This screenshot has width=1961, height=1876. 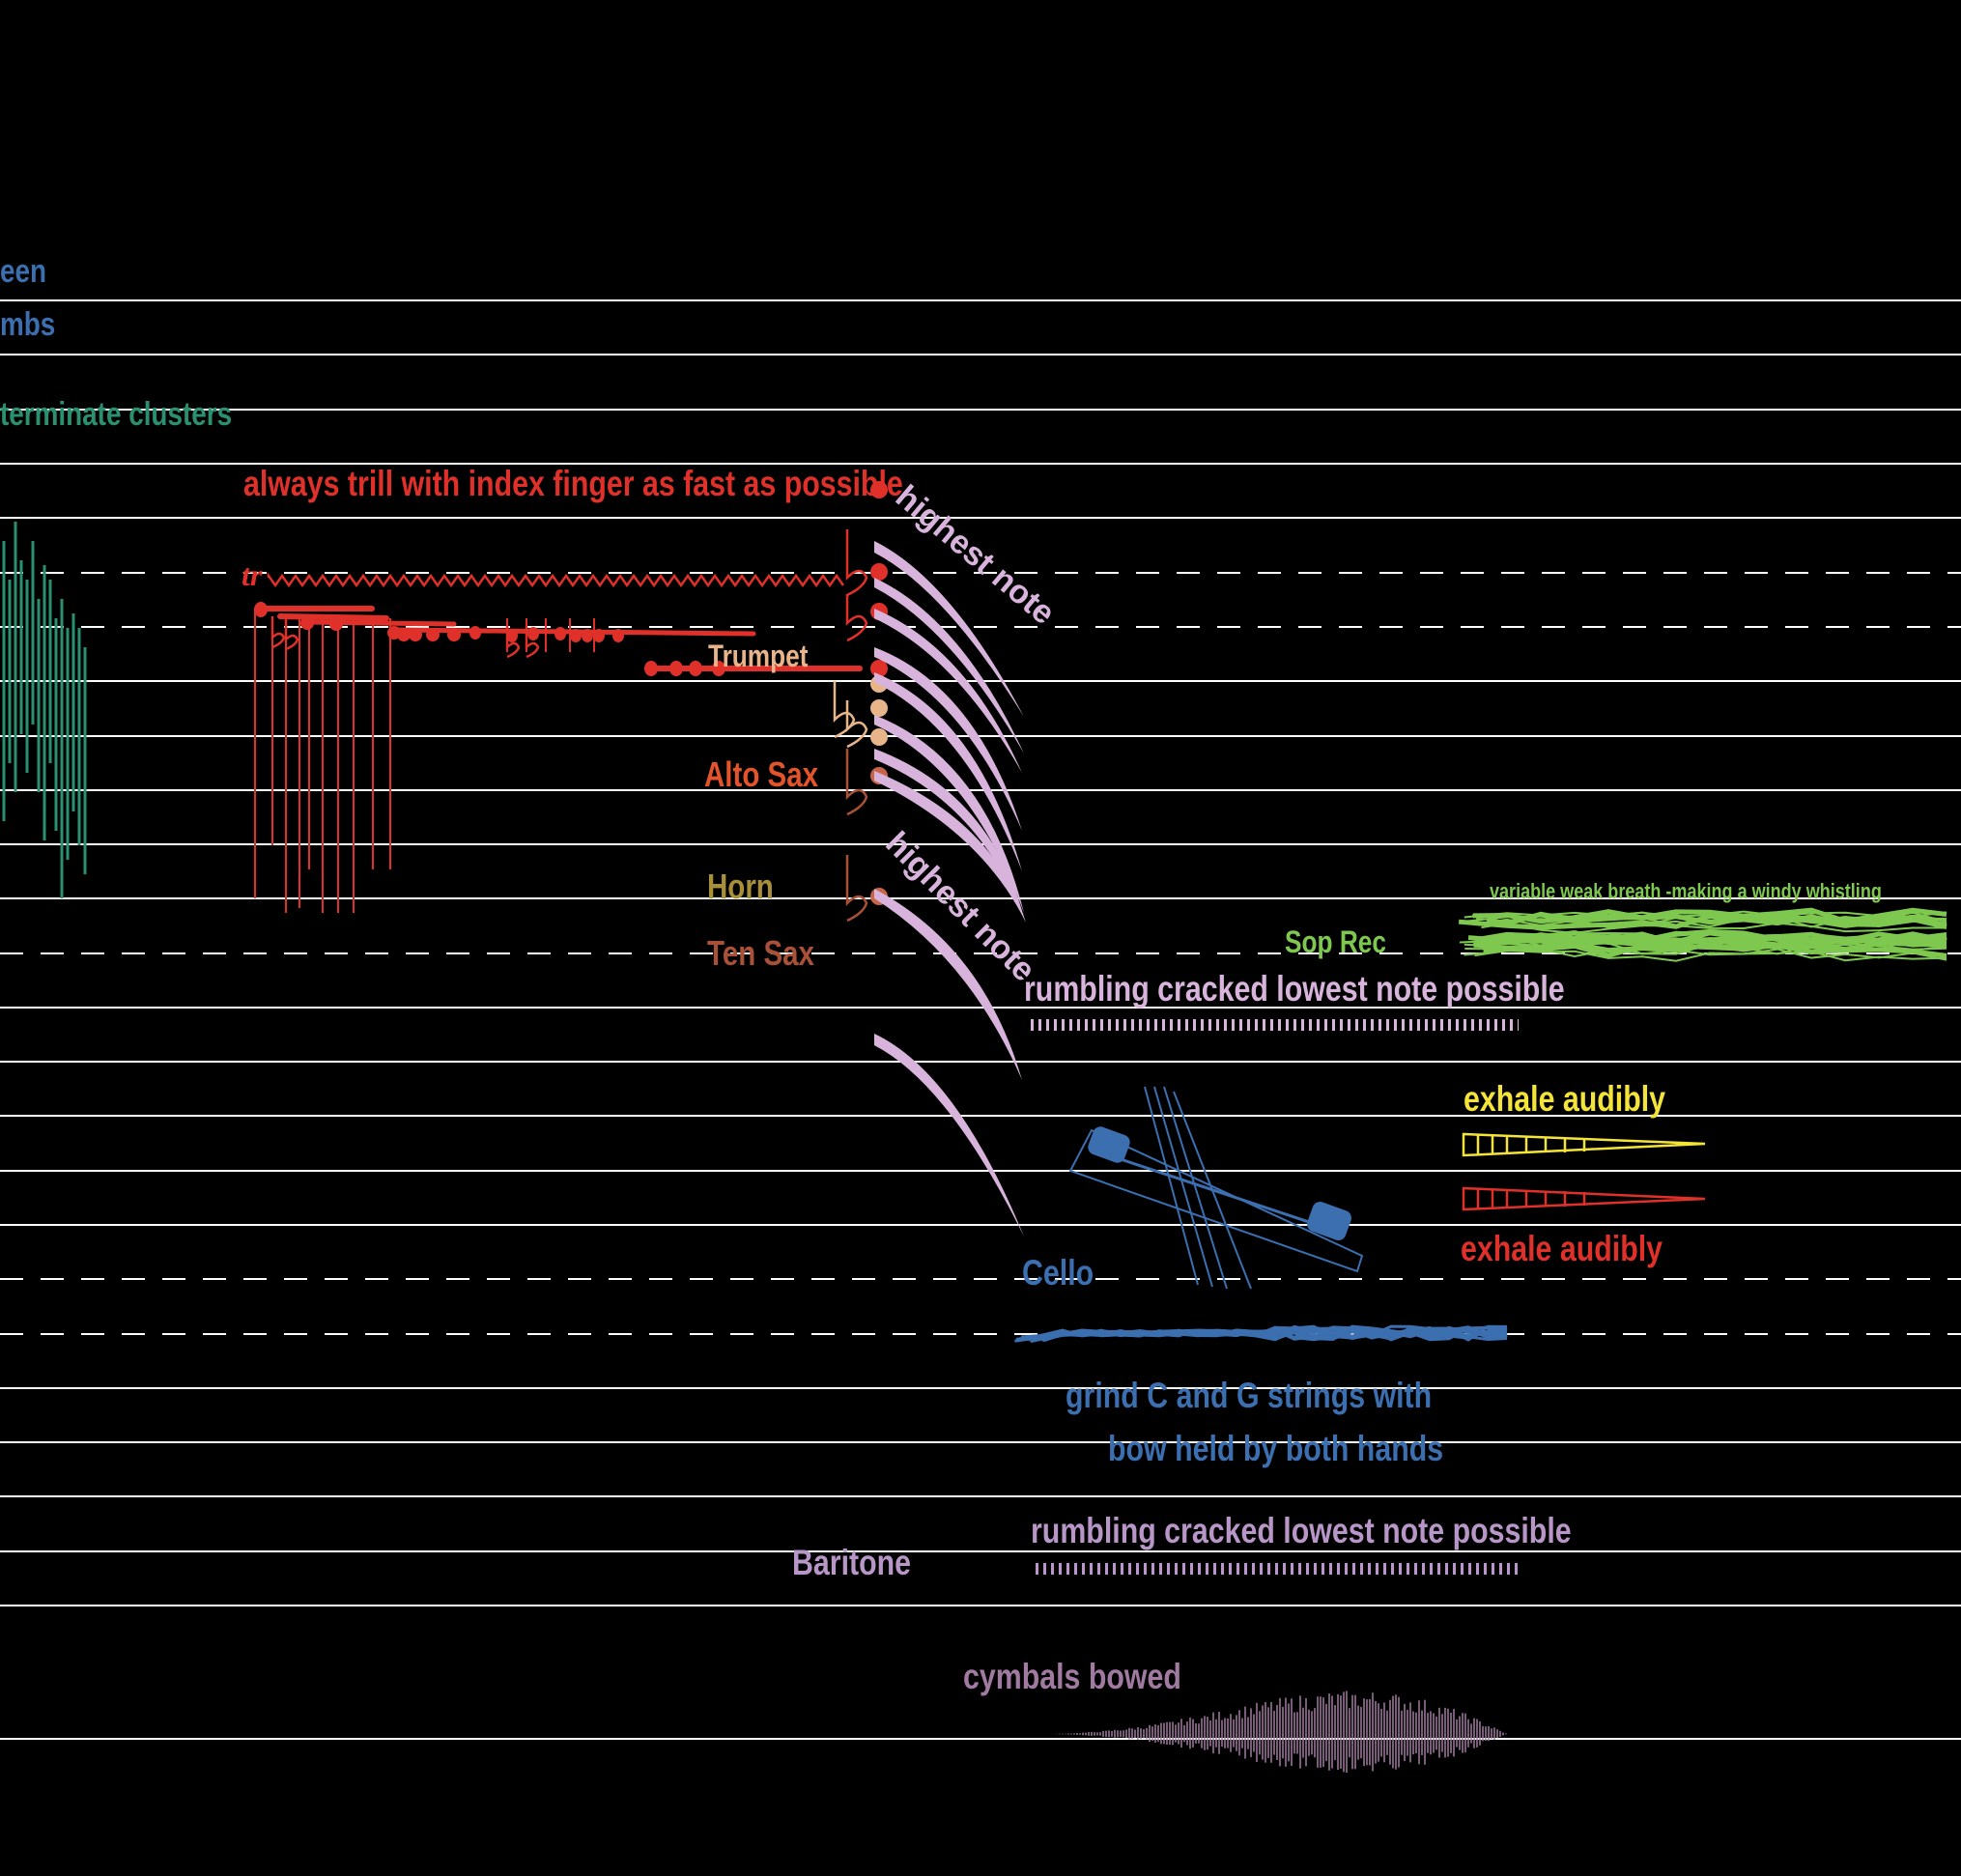 I want to click on cello-label: Cello, so click(x=1058, y=1273).